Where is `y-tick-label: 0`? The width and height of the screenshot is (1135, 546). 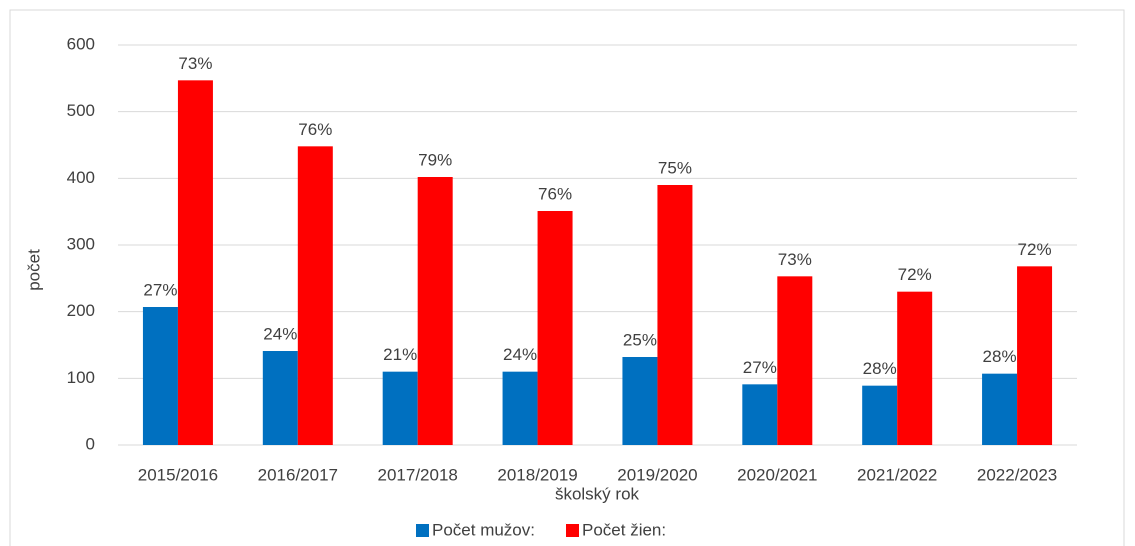 y-tick-label: 0 is located at coordinates (90, 443).